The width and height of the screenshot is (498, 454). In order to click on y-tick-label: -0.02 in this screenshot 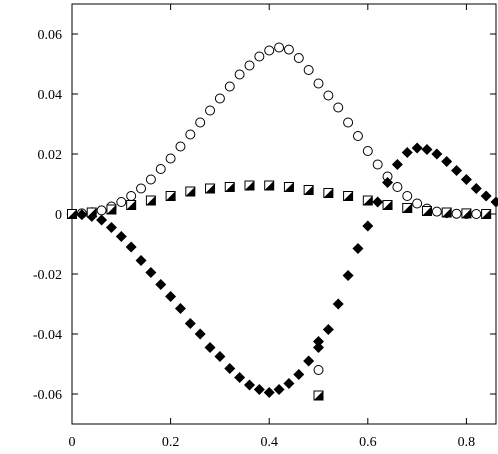, I will do `click(47, 275)`.